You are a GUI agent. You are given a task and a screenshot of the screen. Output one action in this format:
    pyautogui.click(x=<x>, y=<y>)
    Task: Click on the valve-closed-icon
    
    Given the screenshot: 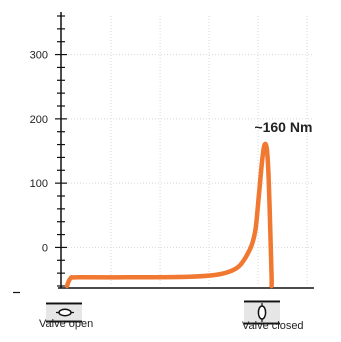 What is the action you would take?
    pyautogui.click(x=262, y=312)
    